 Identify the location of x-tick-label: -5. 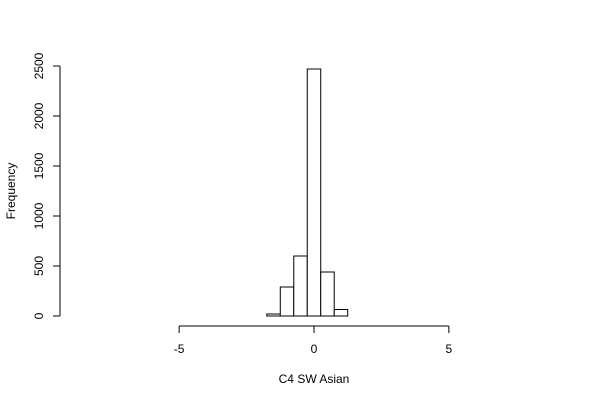
(179, 349).